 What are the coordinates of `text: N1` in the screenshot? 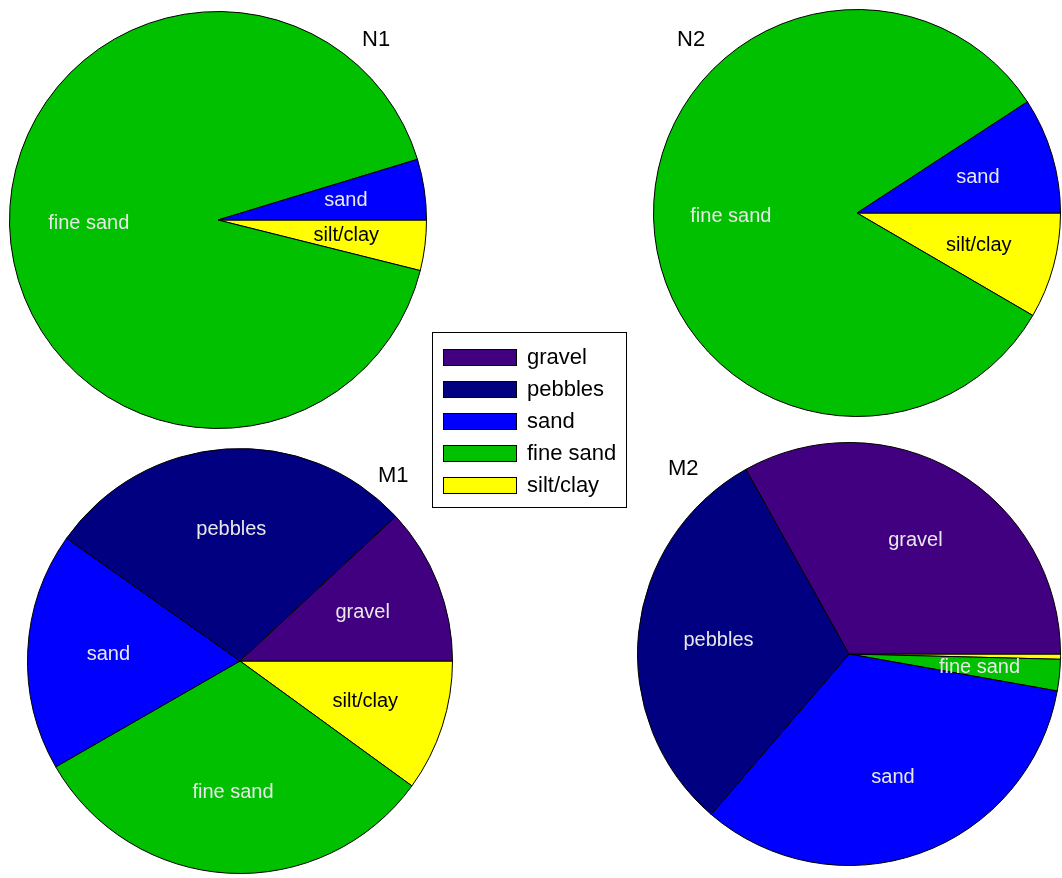 It's located at (376, 39).